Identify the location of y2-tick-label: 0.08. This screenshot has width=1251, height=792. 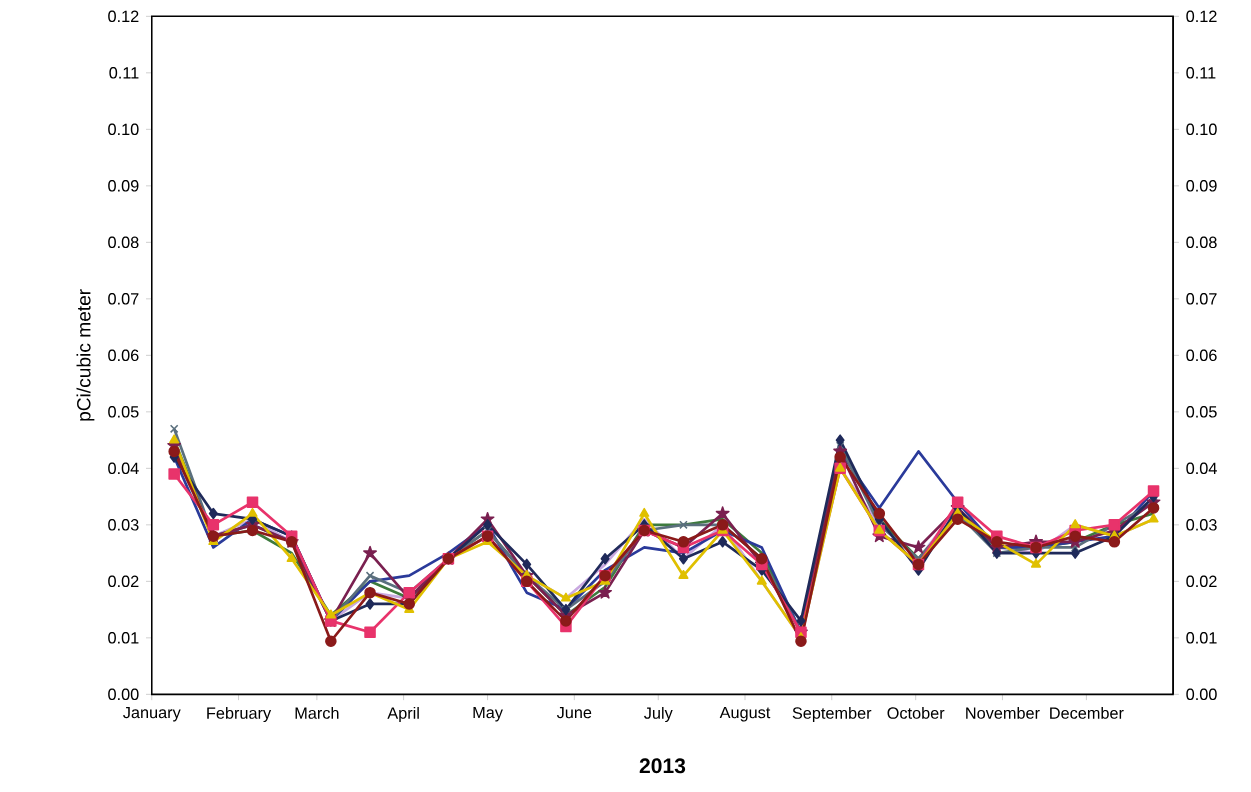
(1201, 242).